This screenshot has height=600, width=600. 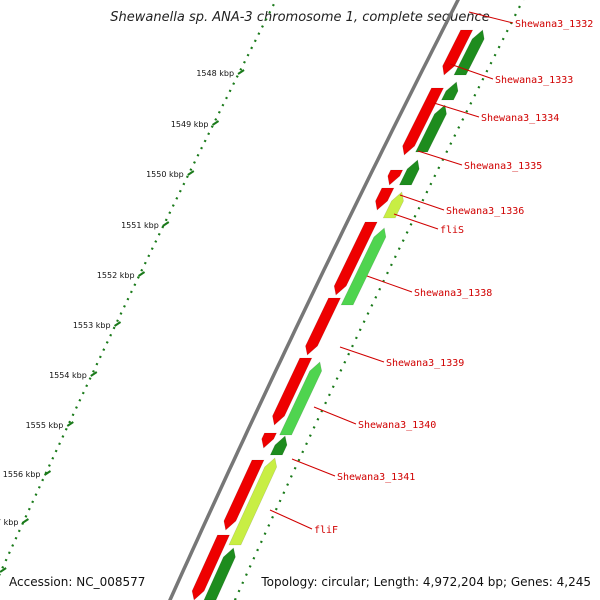 What do you see at coordinates (68, 375) in the screenshot?
I see `scale-tick-label: 1554 kbp` at bounding box center [68, 375].